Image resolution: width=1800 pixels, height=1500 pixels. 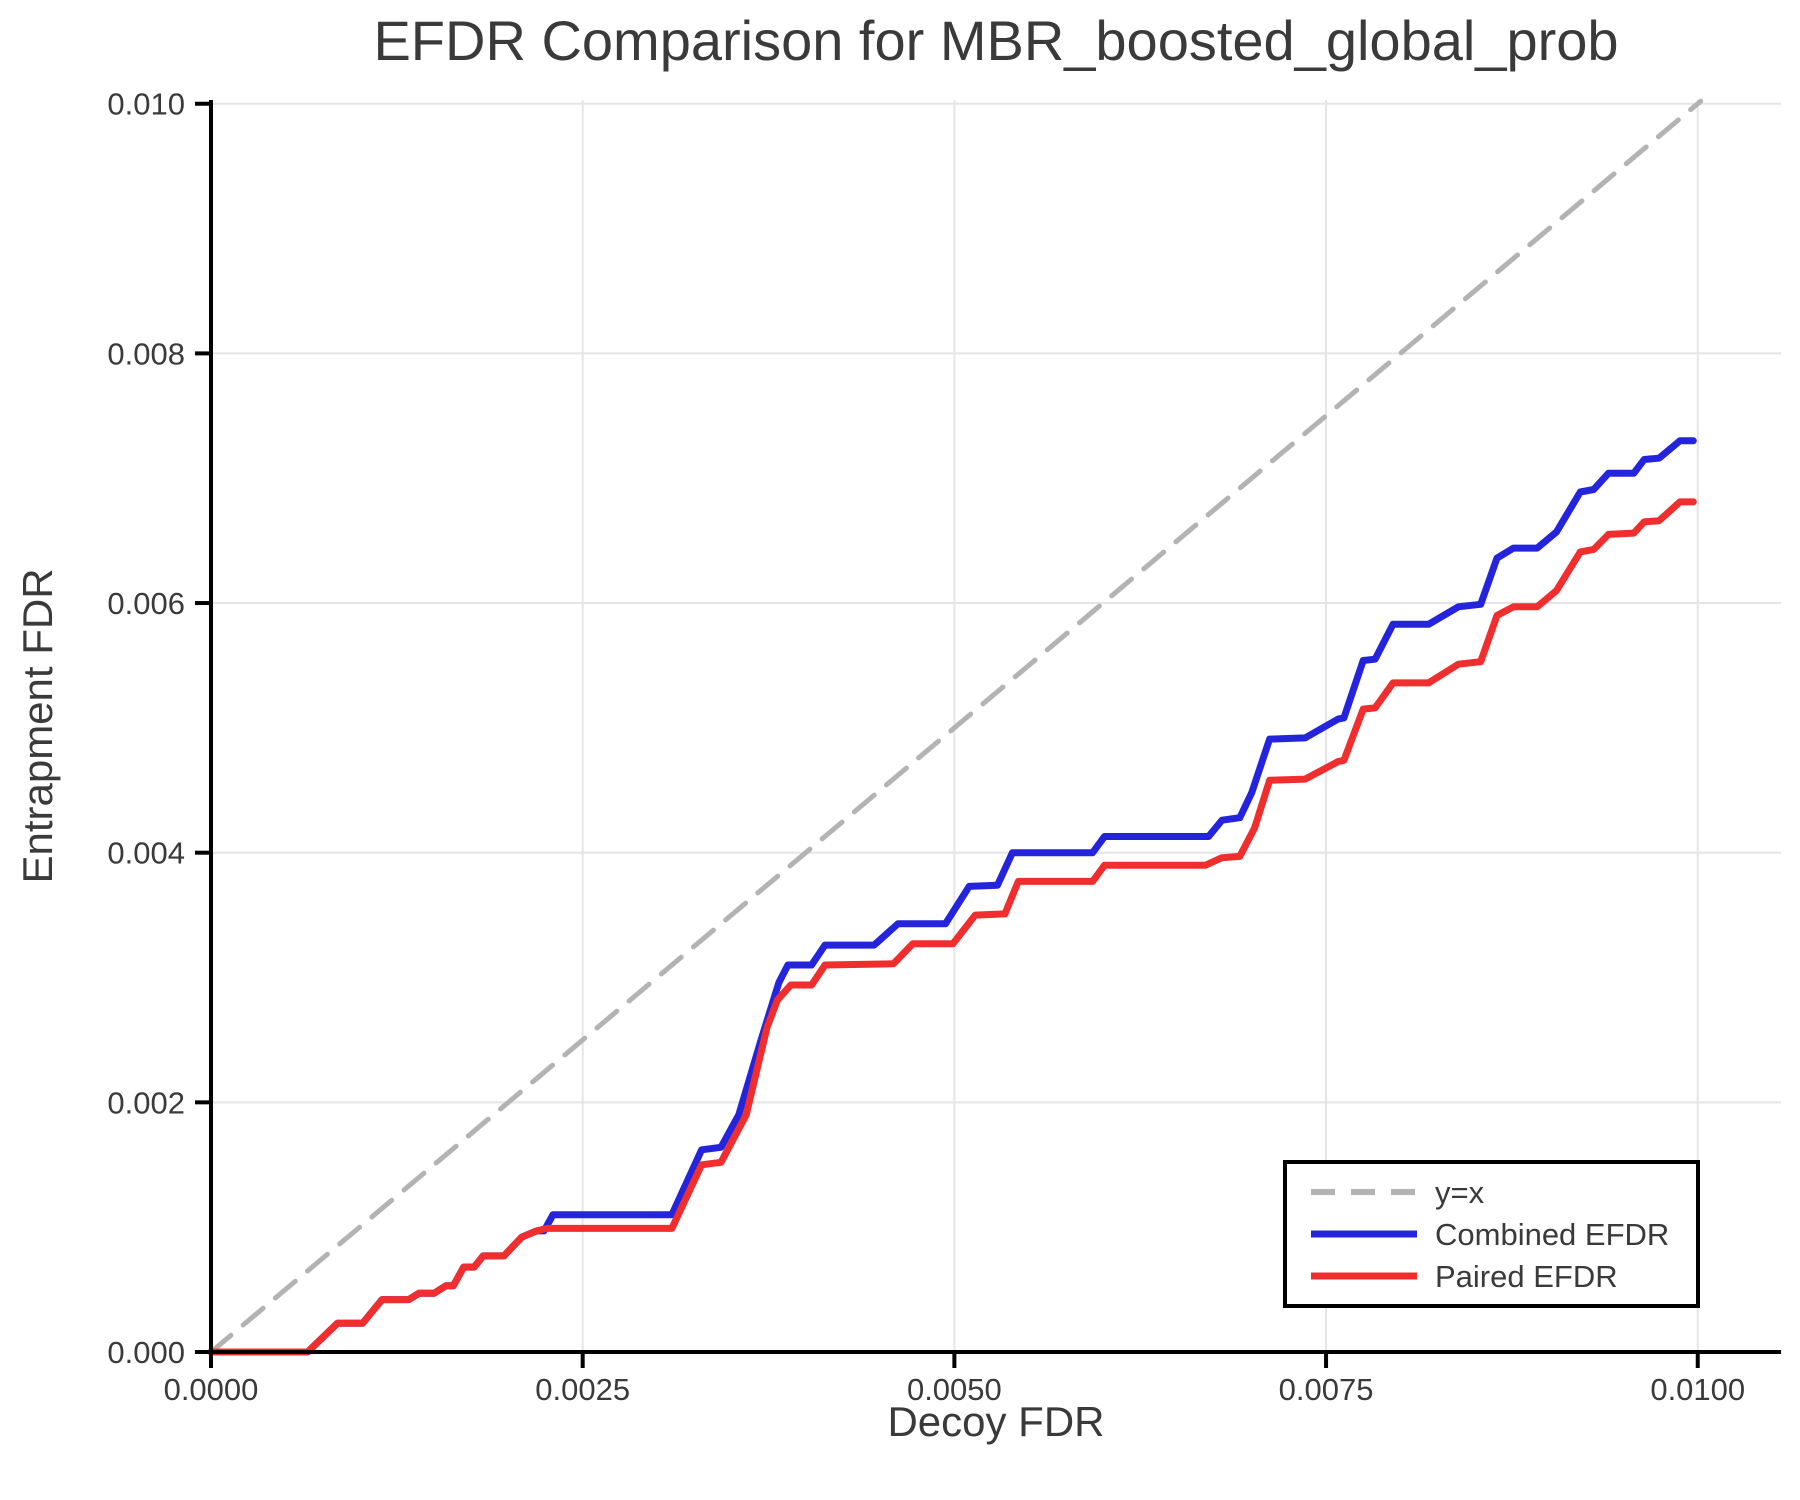 I want to click on y-tick-label: 0.000, so click(x=146, y=1352).